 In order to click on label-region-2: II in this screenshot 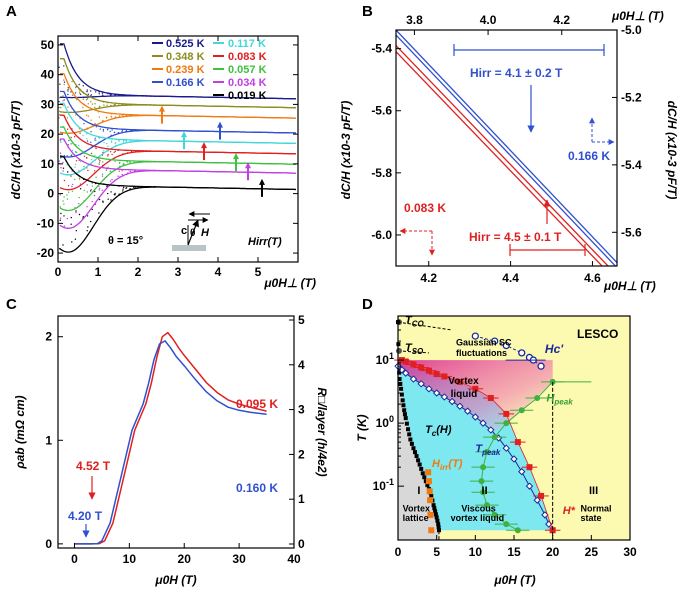, I will do `click(485, 491)`.